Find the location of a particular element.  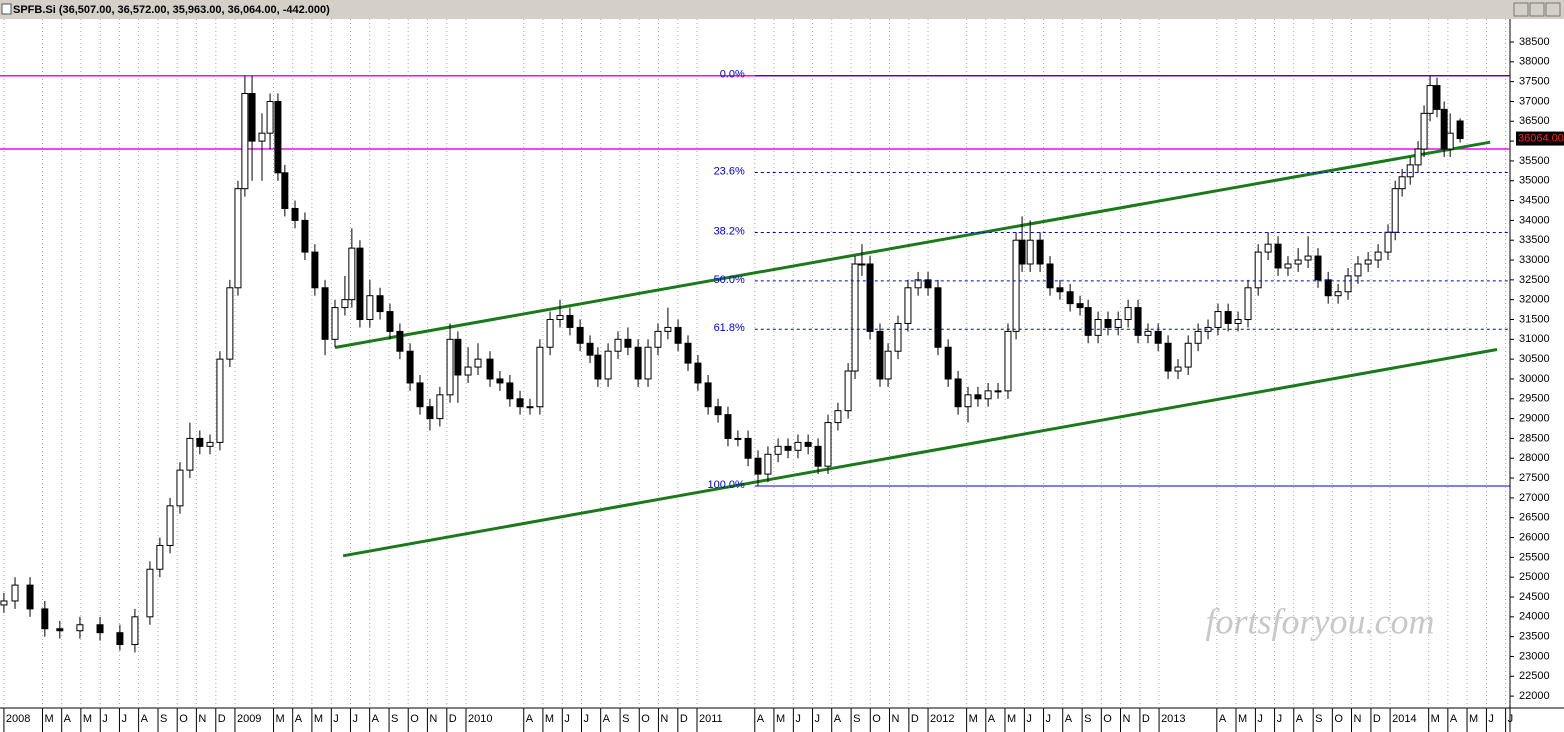

x-tick-label: 2011 is located at coordinates (711, 719).